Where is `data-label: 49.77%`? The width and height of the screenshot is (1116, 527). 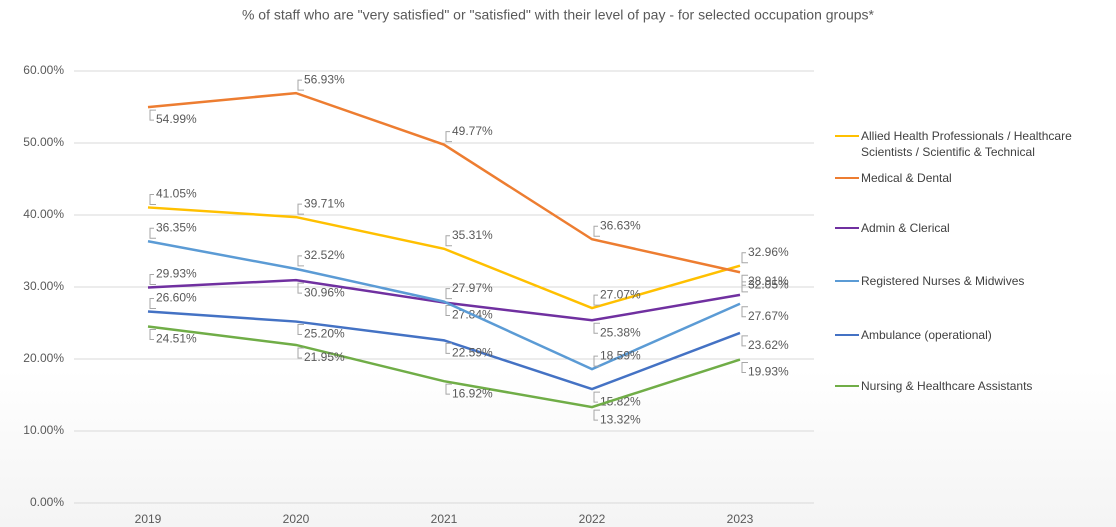
data-label: 49.77% is located at coordinates (472, 131).